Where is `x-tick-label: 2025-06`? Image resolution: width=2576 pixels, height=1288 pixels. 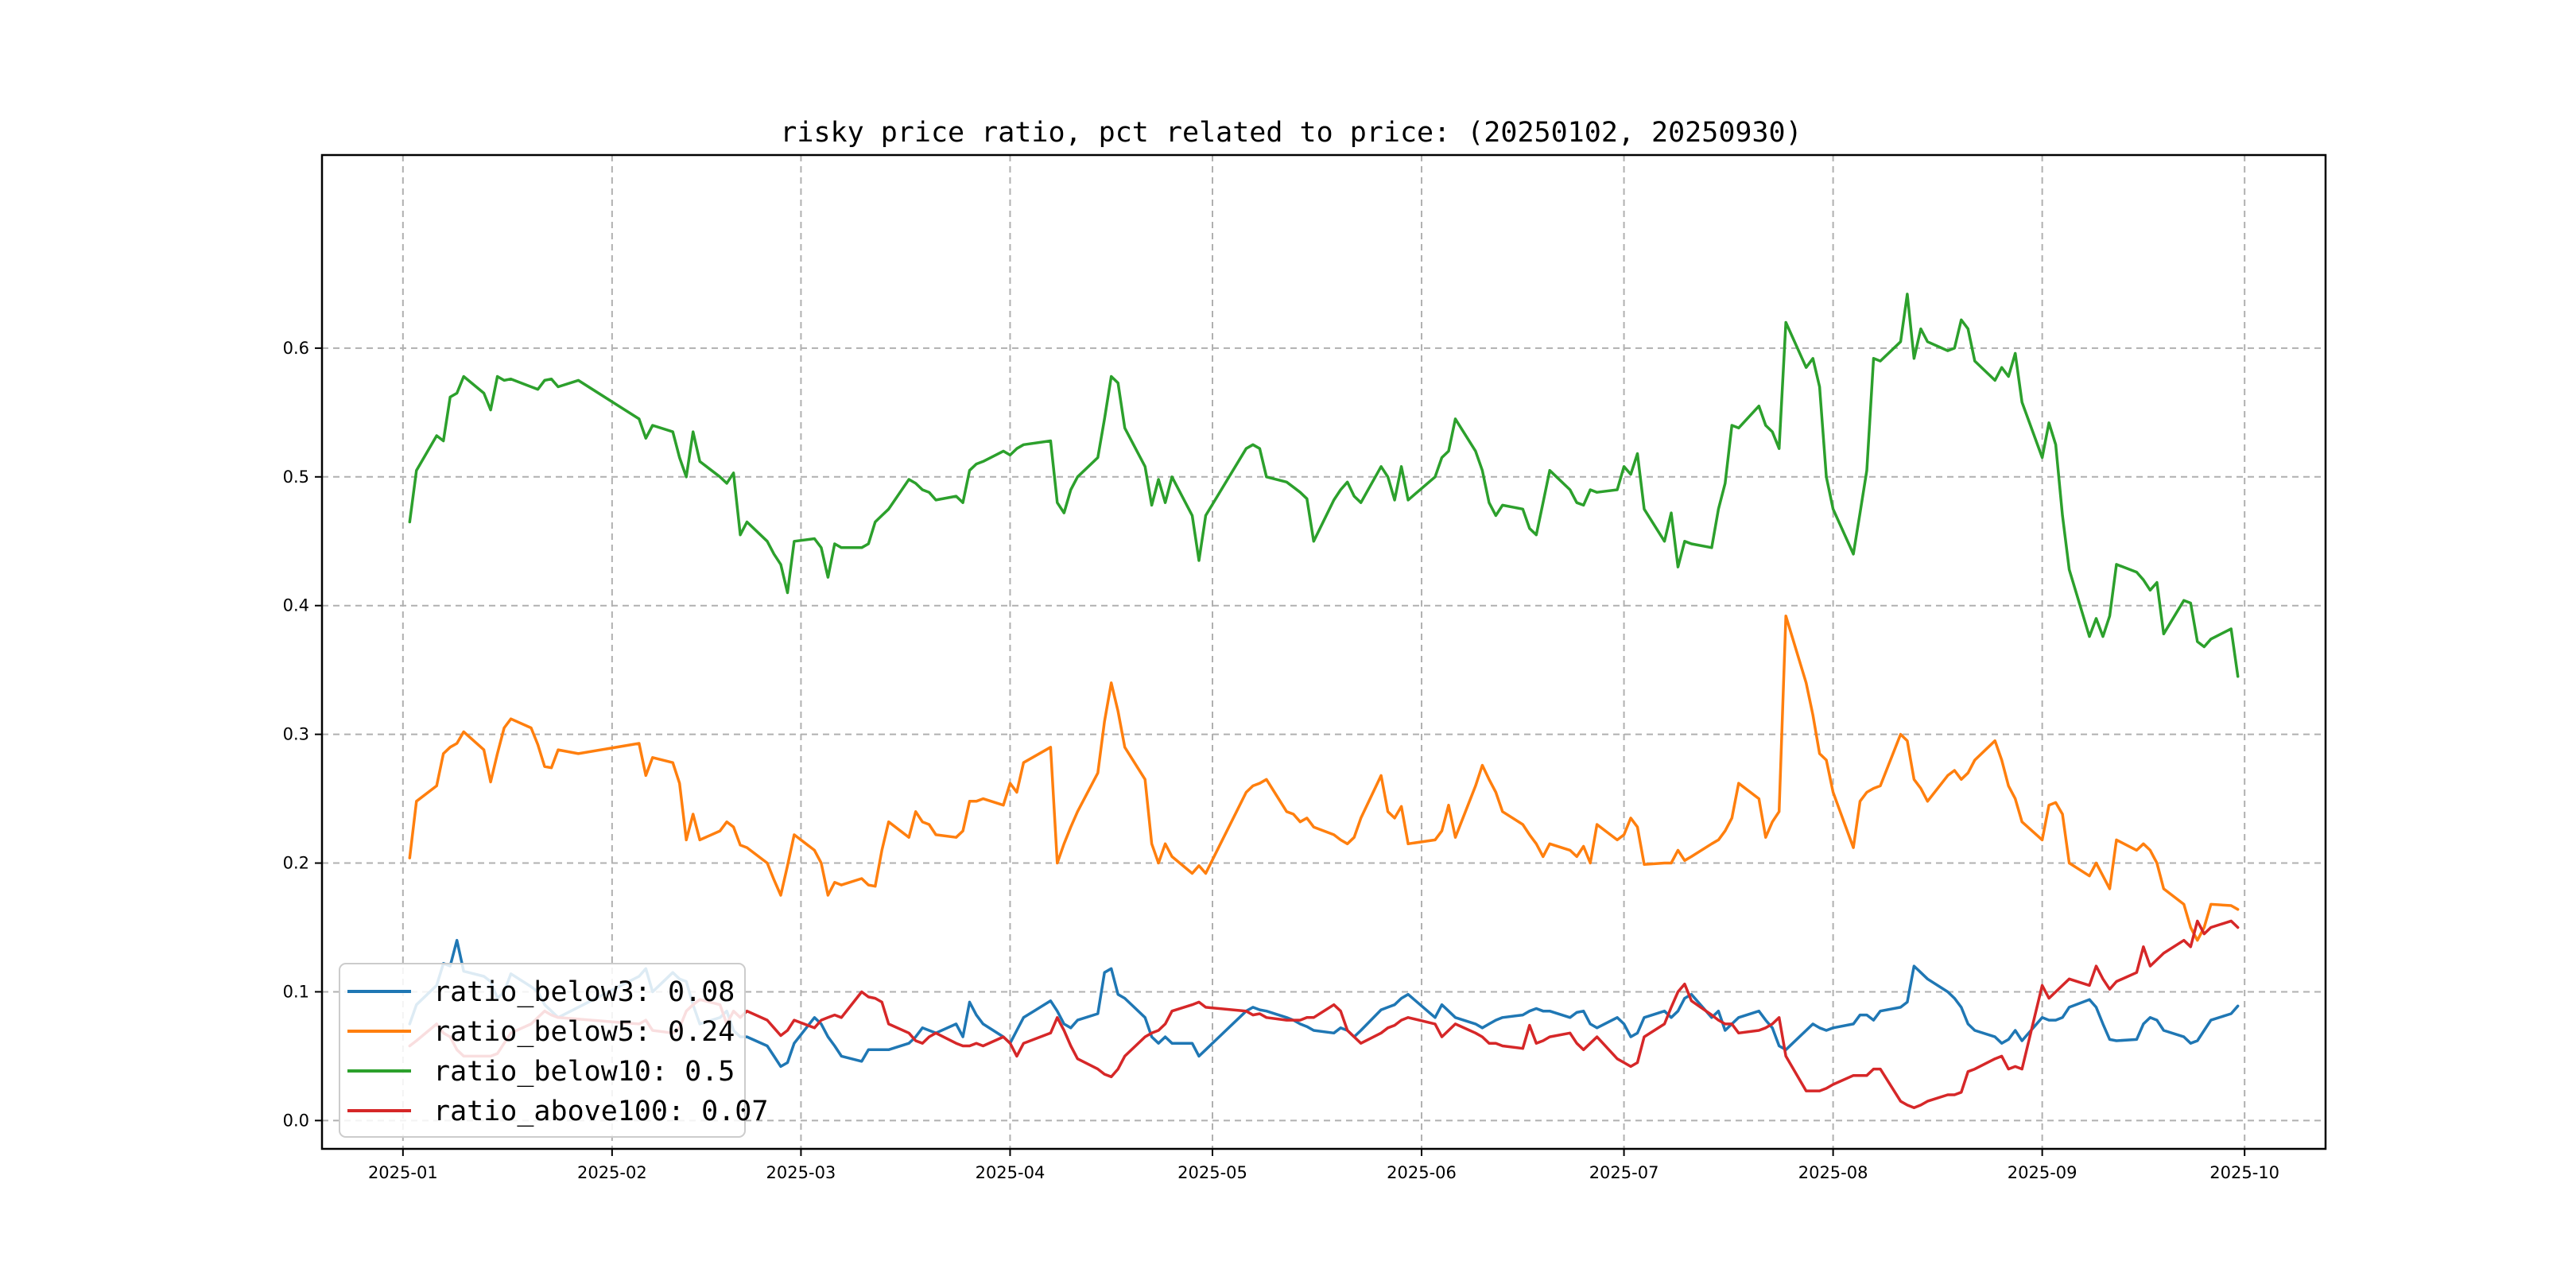 x-tick-label: 2025-06 is located at coordinates (1422, 1172).